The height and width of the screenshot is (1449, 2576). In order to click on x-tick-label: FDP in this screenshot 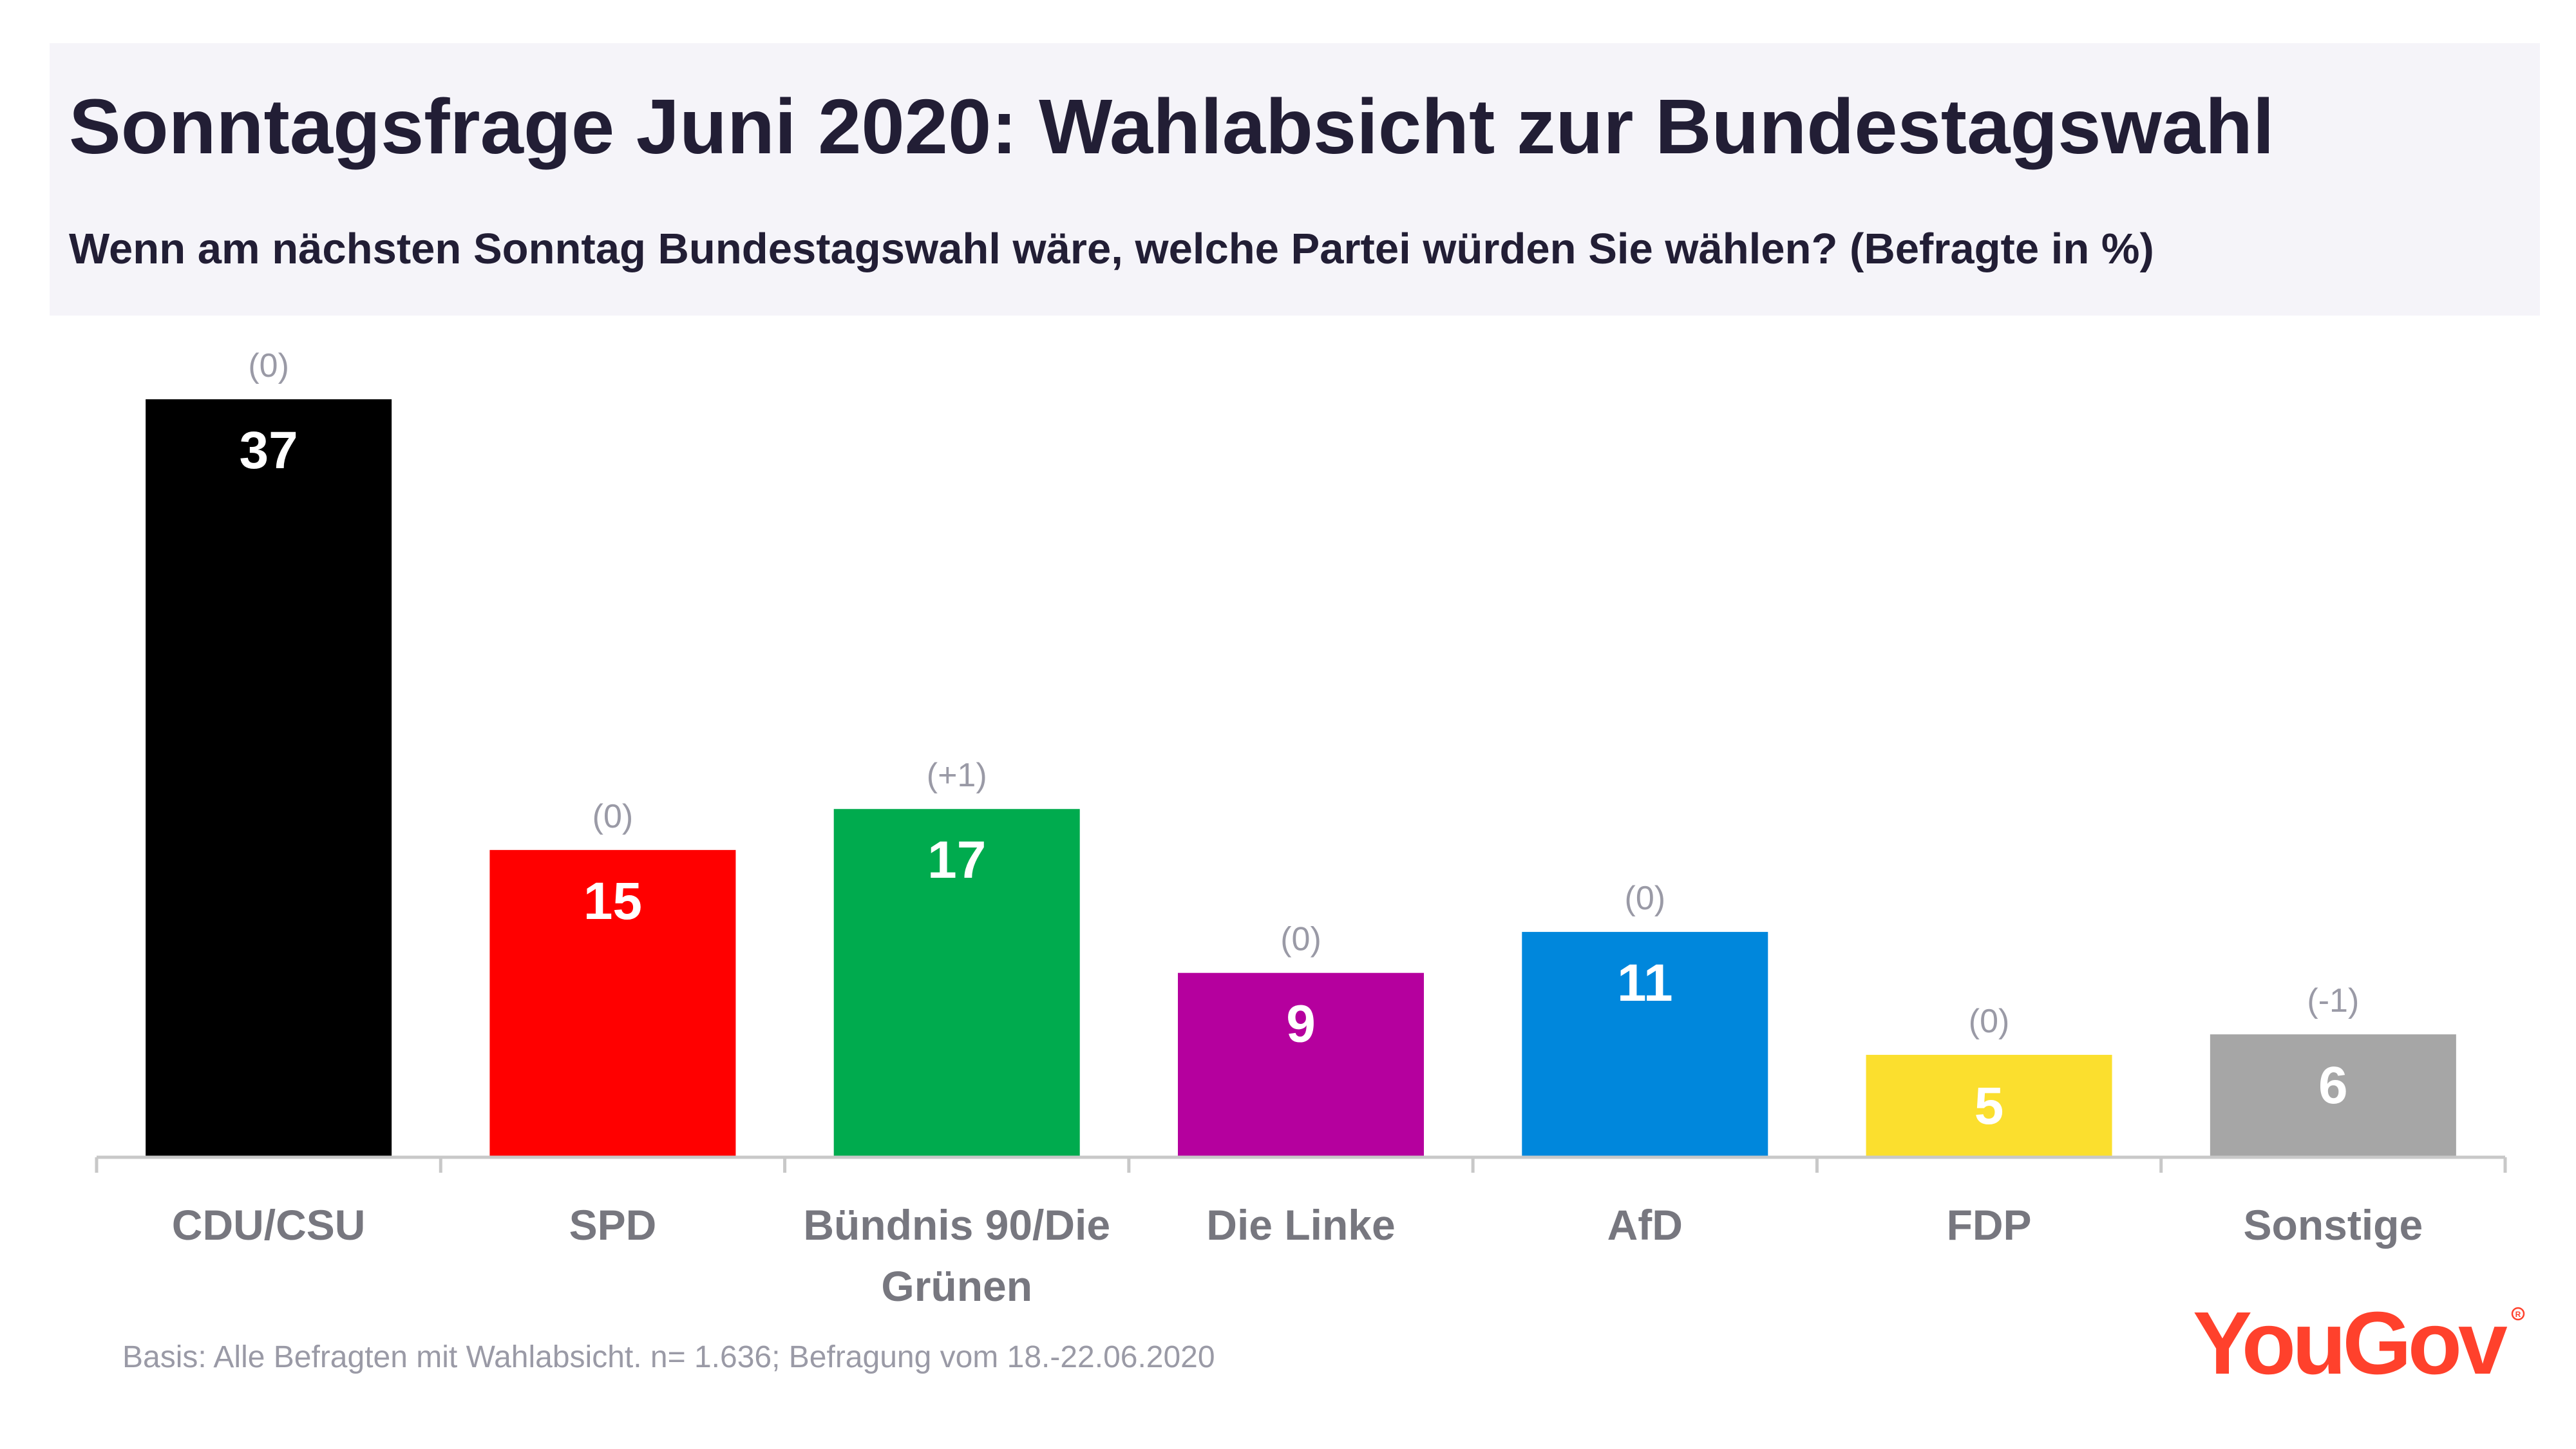, I will do `click(1989, 1225)`.